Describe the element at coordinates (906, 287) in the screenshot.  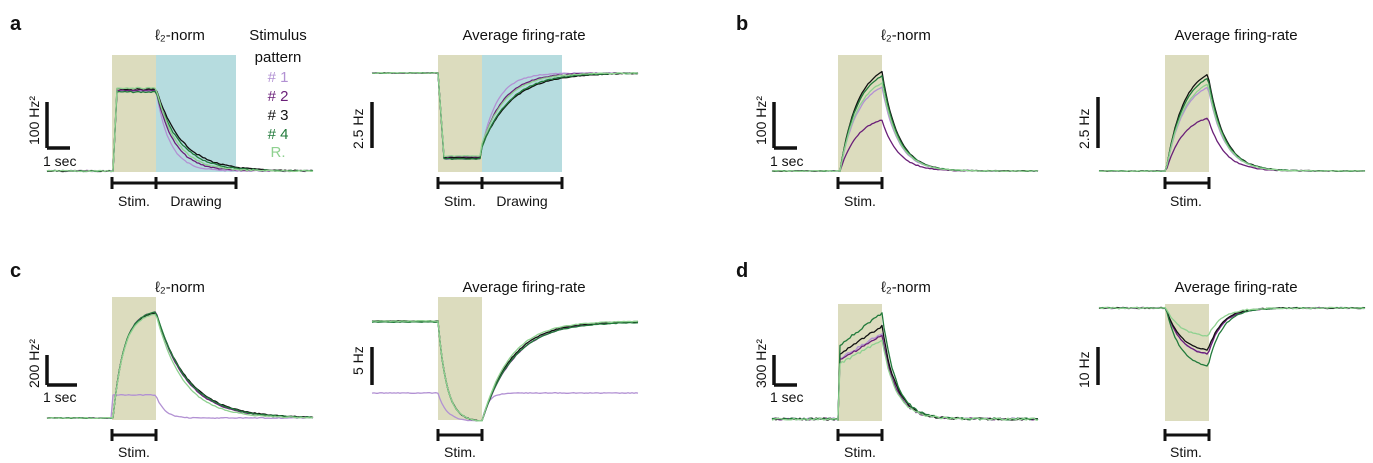
I see `panel-d-l2-title: ℓ₂-norm` at that location.